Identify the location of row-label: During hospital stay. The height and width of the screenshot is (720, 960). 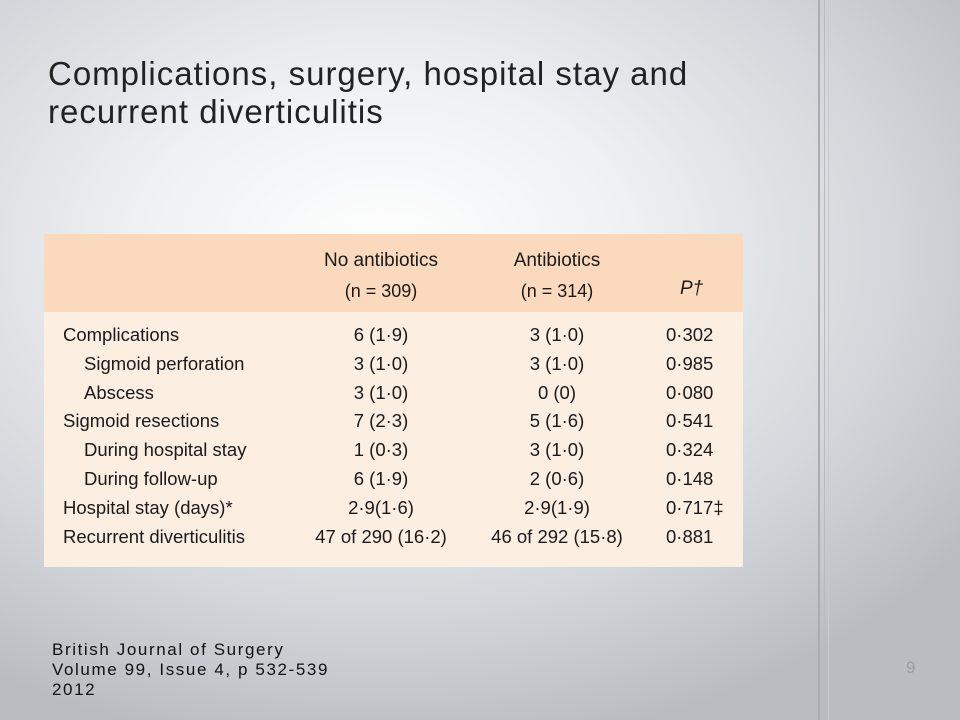
(165, 450).